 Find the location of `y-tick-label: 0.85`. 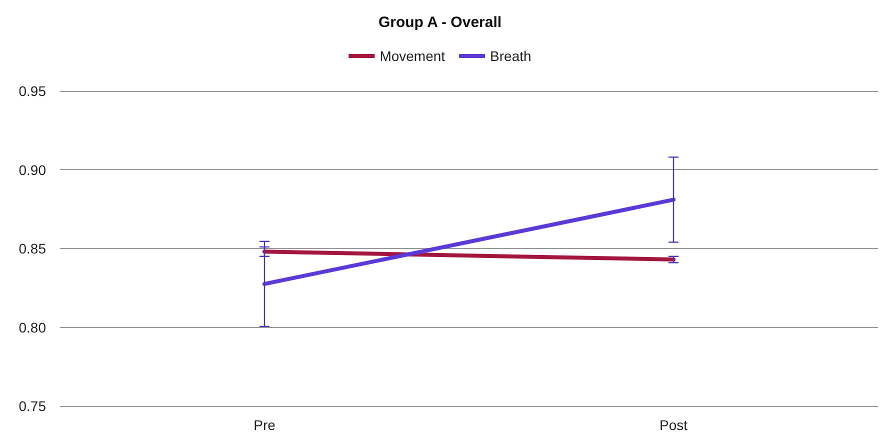

y-tick-label: 0.85 is located at coordinates (32, 248).